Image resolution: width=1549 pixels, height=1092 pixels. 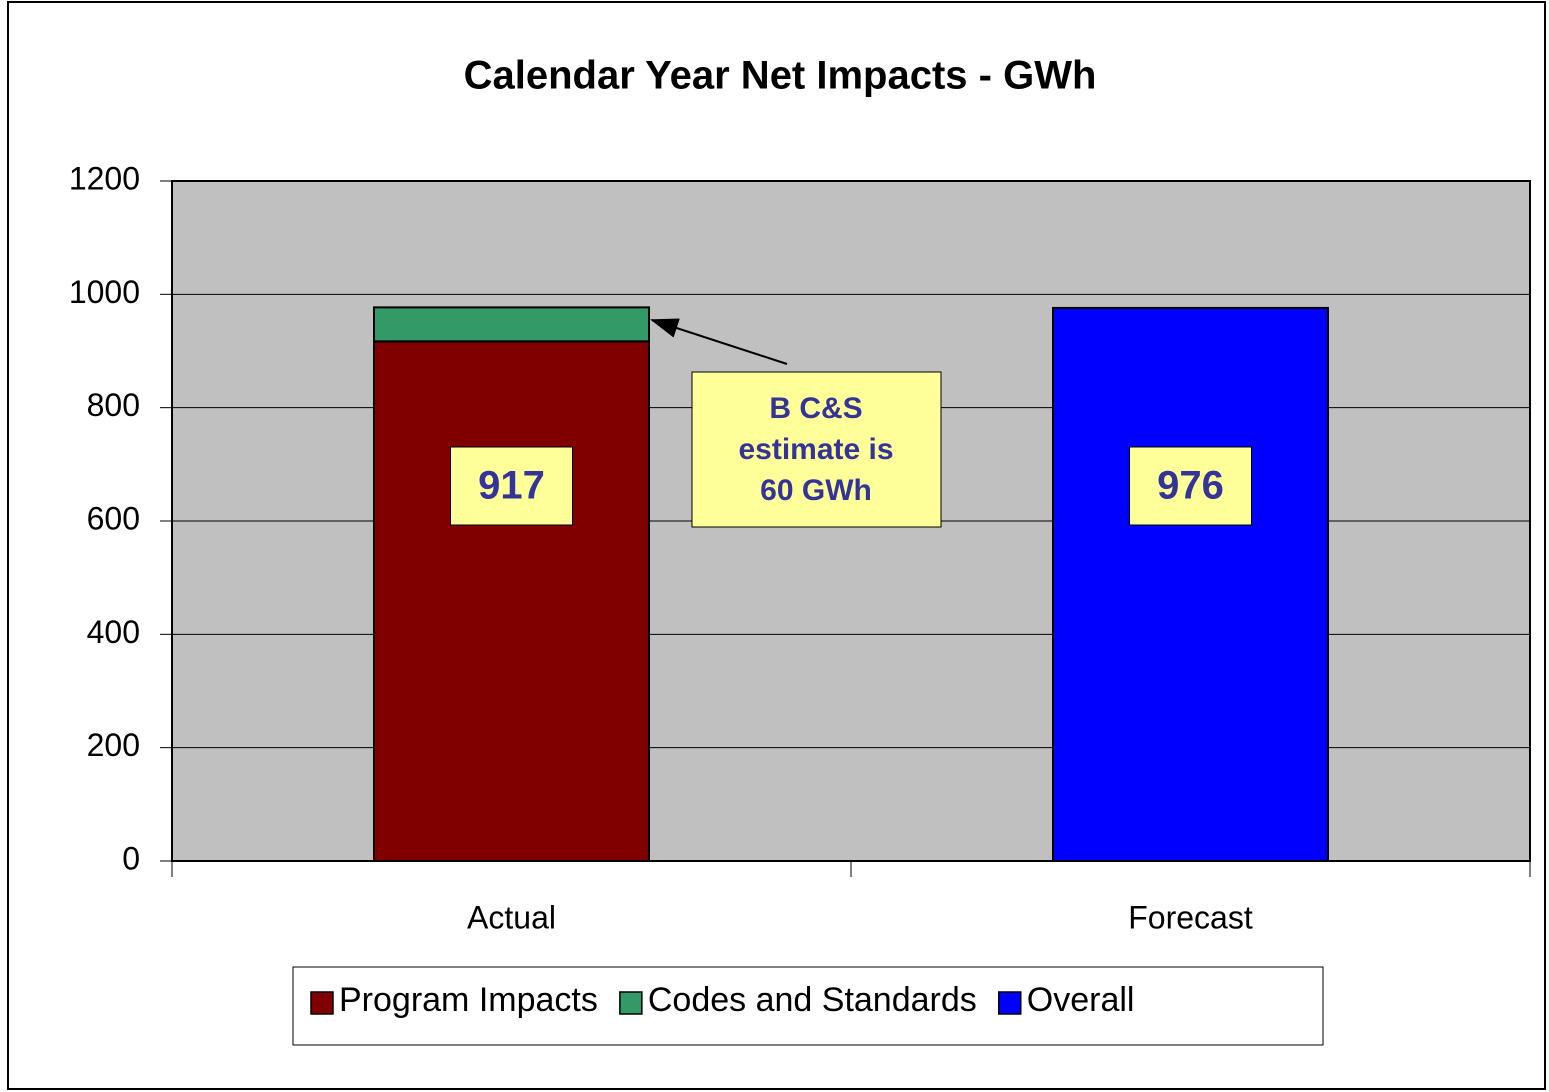 I want to click on y-tick-label: 400, so click(x=113, y=632).